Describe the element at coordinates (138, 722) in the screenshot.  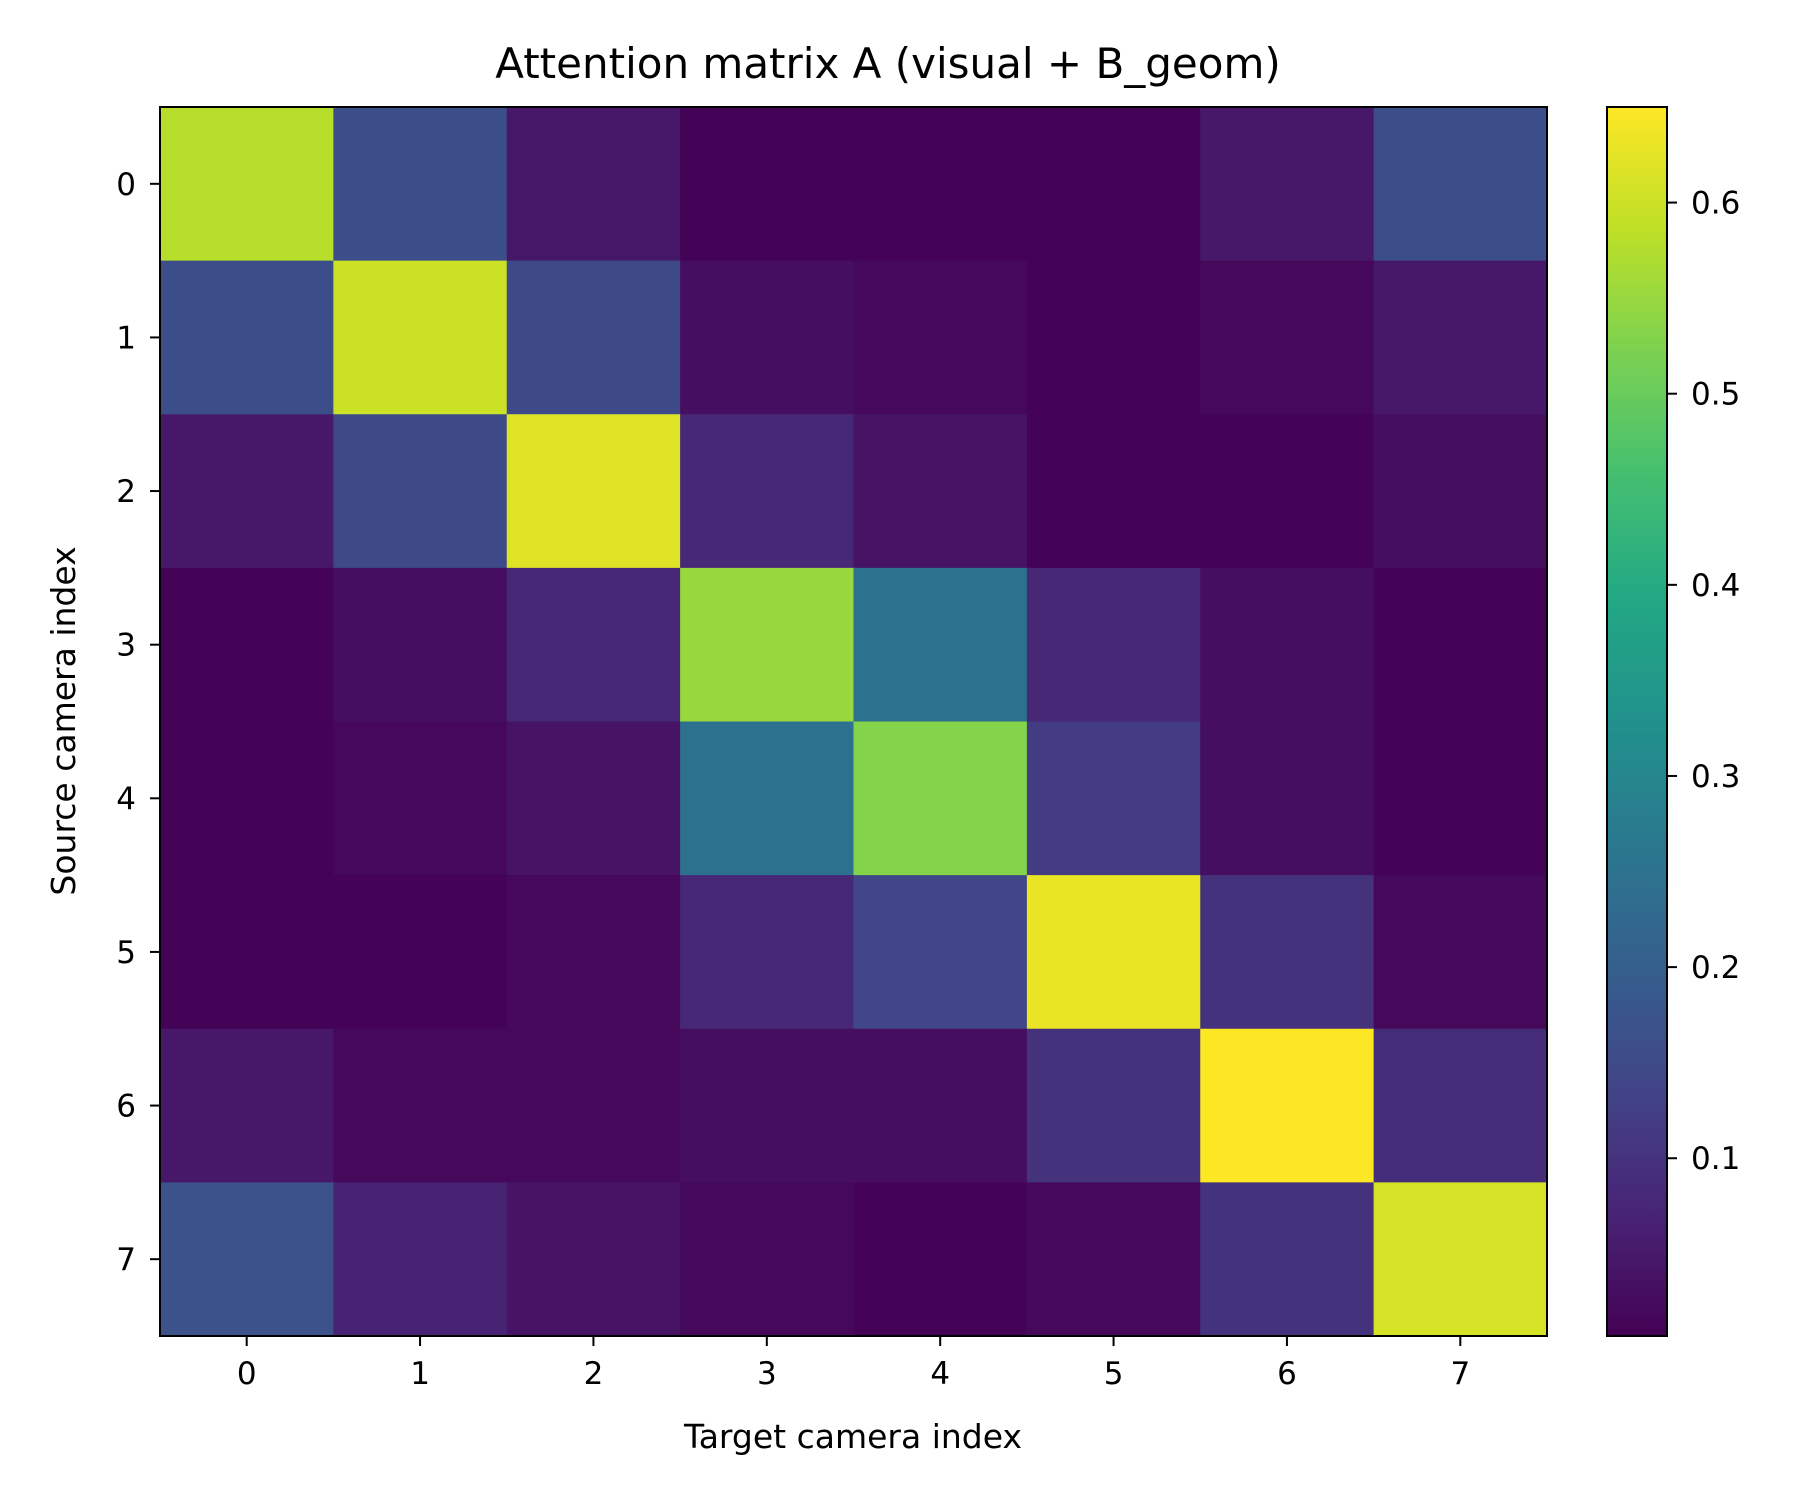
I see `y-axis-ticks: 0 1 2 3 4 5 6 7` at that location.